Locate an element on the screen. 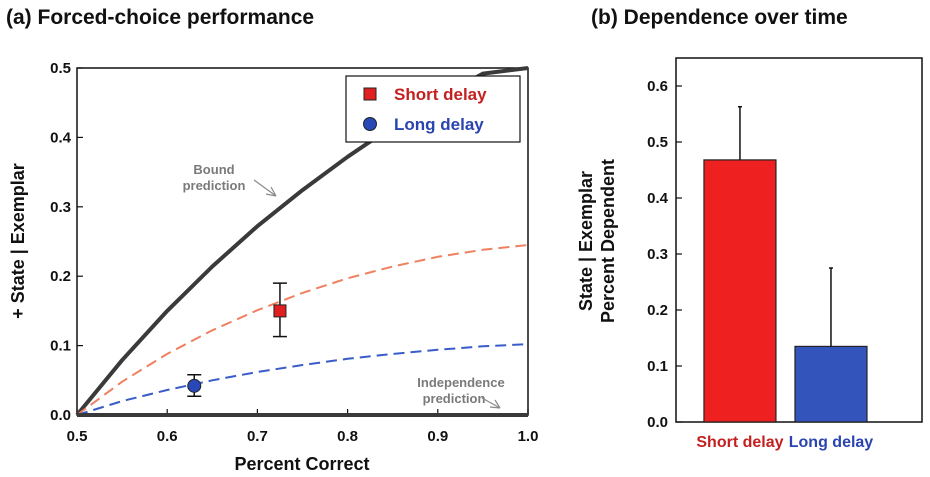 Image resolution: width=930 pixels, height=477 pixels. x-tick-label: 0.6 is located at coordinates (167, 436).